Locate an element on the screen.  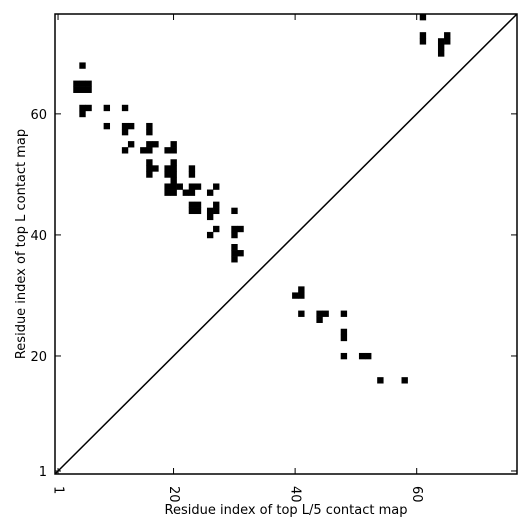
x-tick-label: 60 is located at coordinates (416, 494).